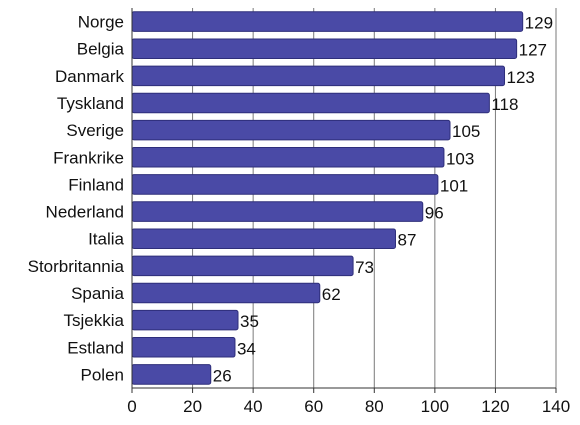 The image size is (580, 425). I want to click on x-tick-label: 120, so click(495, 406).